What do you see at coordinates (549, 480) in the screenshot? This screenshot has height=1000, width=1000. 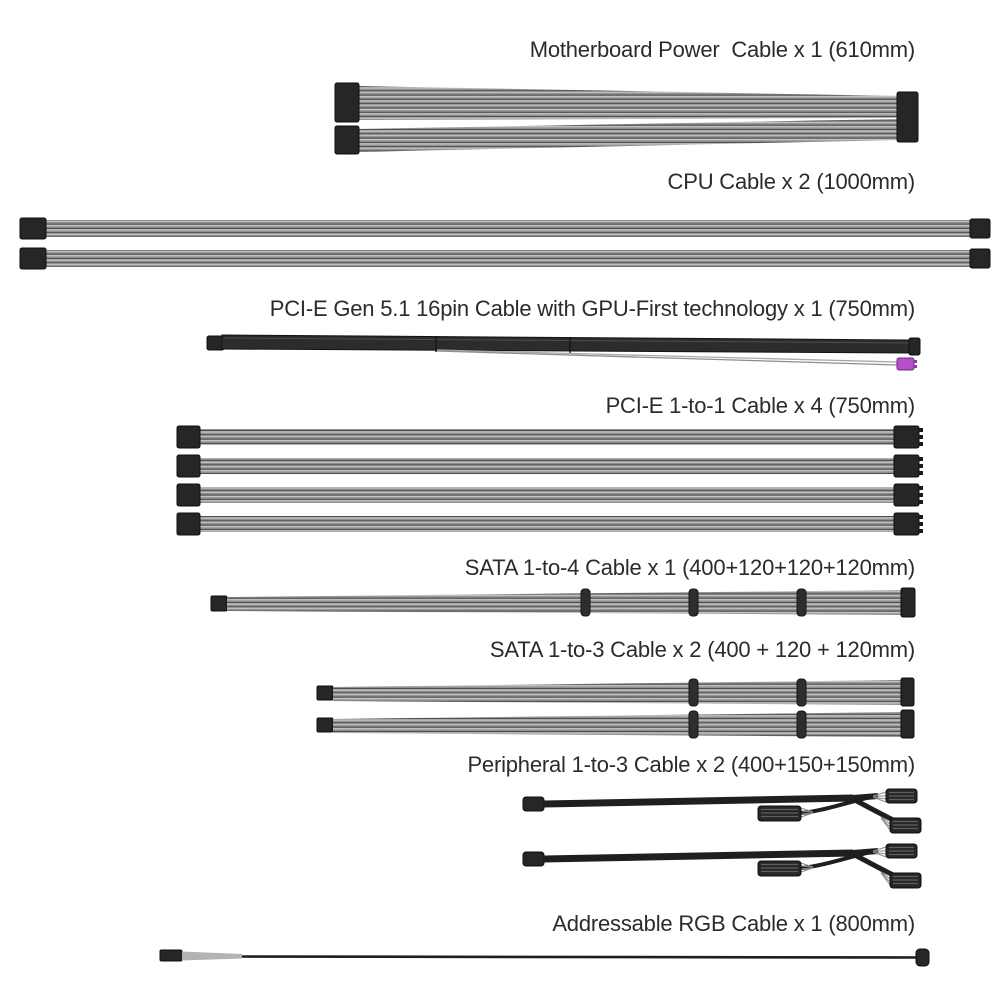 I see `pcie-1to1-cables-graphic` at bounding box center [549, 480].